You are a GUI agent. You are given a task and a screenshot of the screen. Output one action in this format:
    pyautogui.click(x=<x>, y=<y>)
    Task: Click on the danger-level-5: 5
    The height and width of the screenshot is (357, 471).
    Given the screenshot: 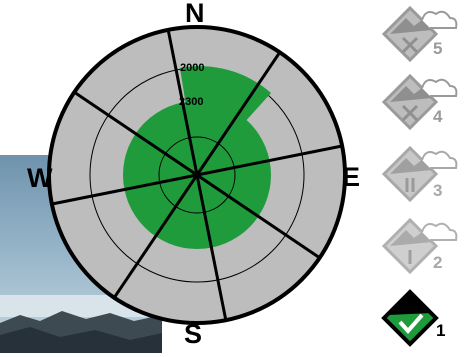 What is the action you would take?
    pyautogui.click(x=423, y=34)
    